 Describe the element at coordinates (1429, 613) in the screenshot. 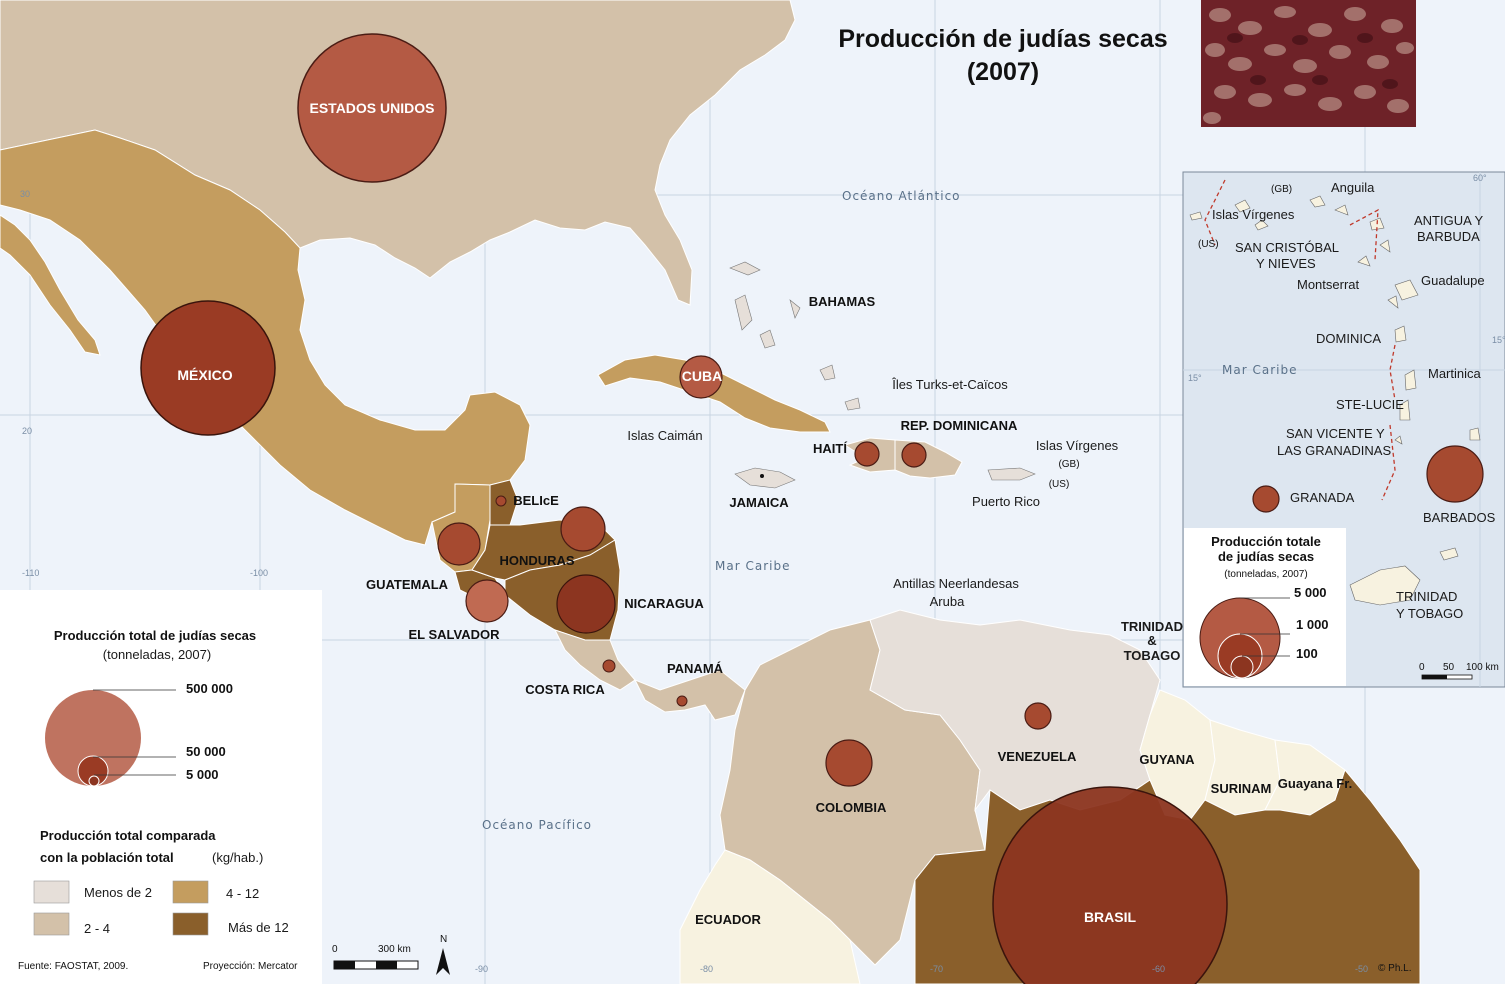

I see `svg-text: Y TOBAGO` at that location.